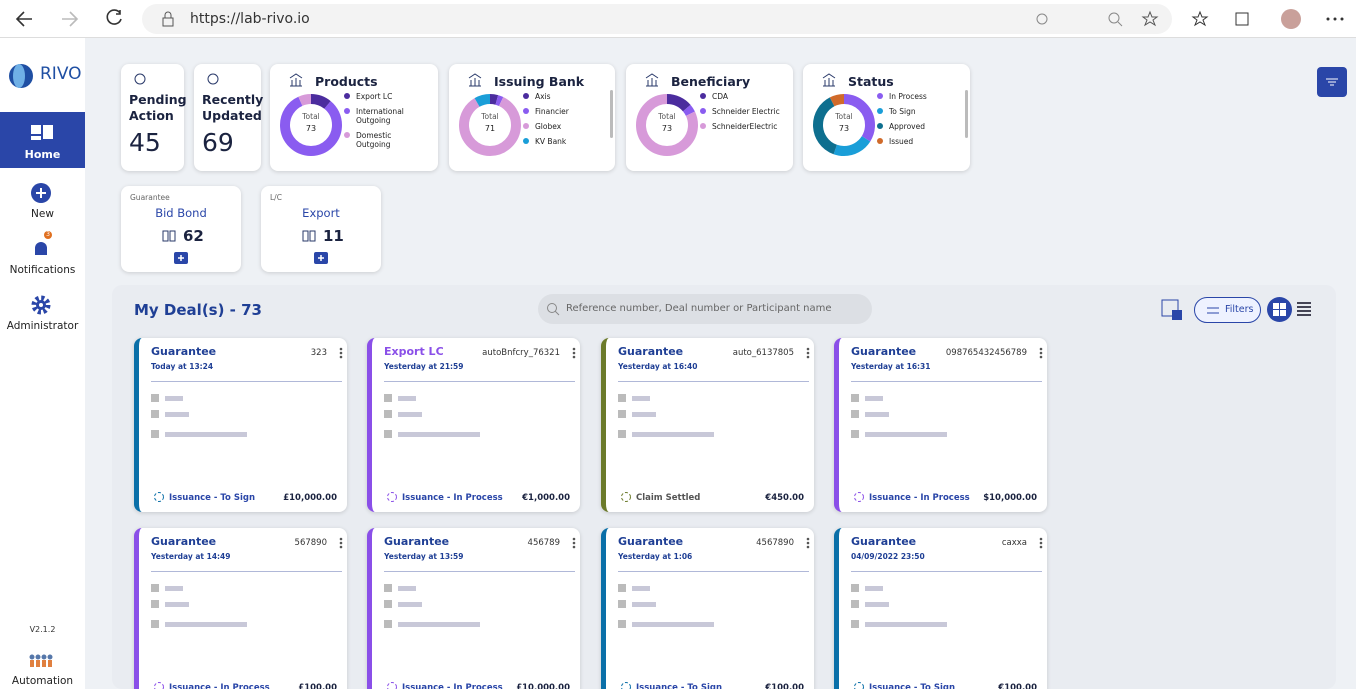 This screenshot has width=1356, height=689. Describe the element at coordinates (61, 74) in the screenshot. I see `logo-text: RIVO` at that location.